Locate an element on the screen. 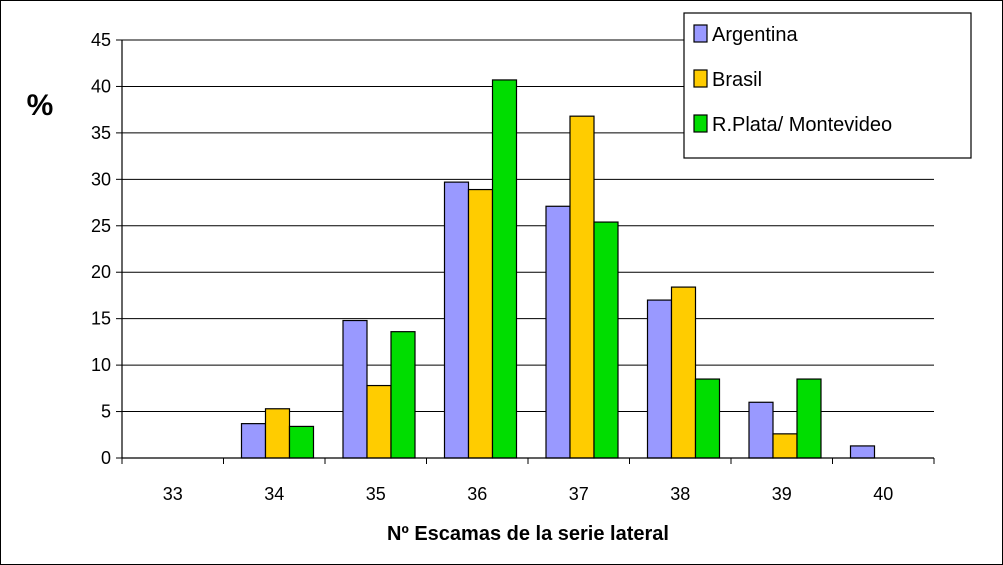  y-tick-label: 5 is located at coordinates (106, 412).